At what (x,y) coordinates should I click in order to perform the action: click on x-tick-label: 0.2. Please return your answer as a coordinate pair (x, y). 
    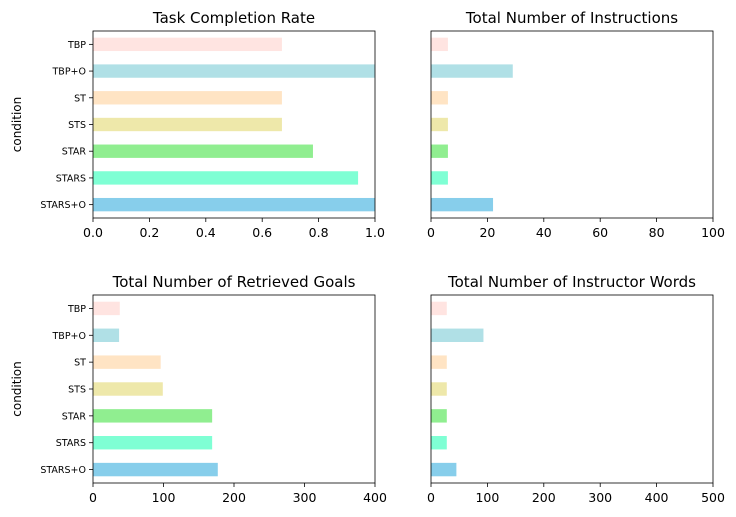
    Looking at the image, I should click on (149, 232).